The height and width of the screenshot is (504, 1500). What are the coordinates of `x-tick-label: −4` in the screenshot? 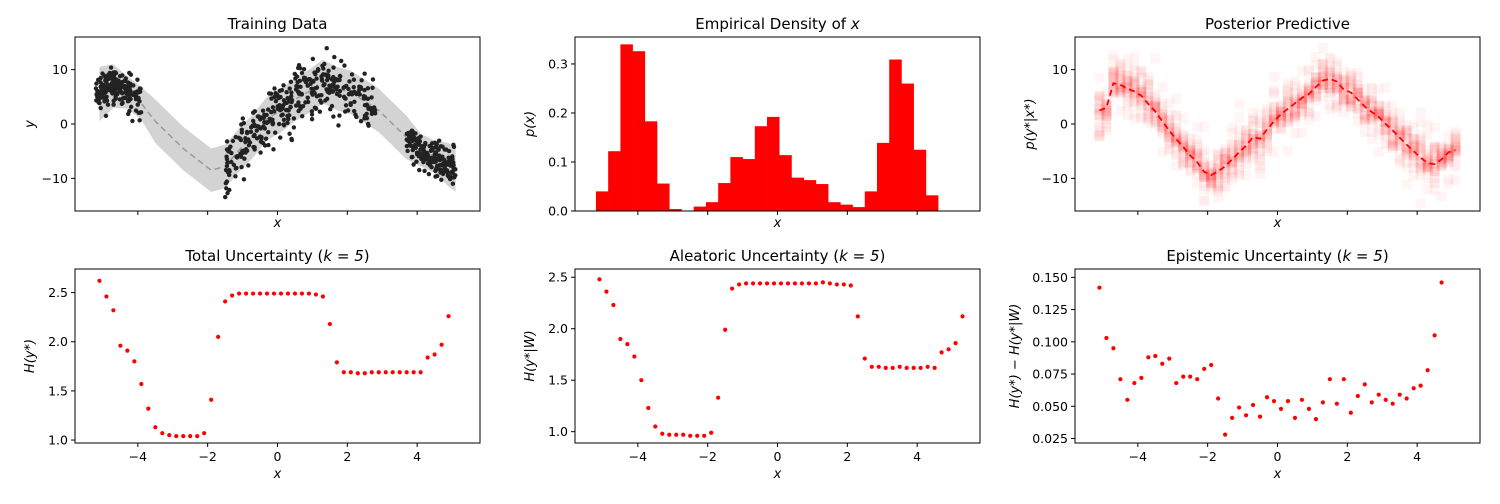 It's located at (638, 456).